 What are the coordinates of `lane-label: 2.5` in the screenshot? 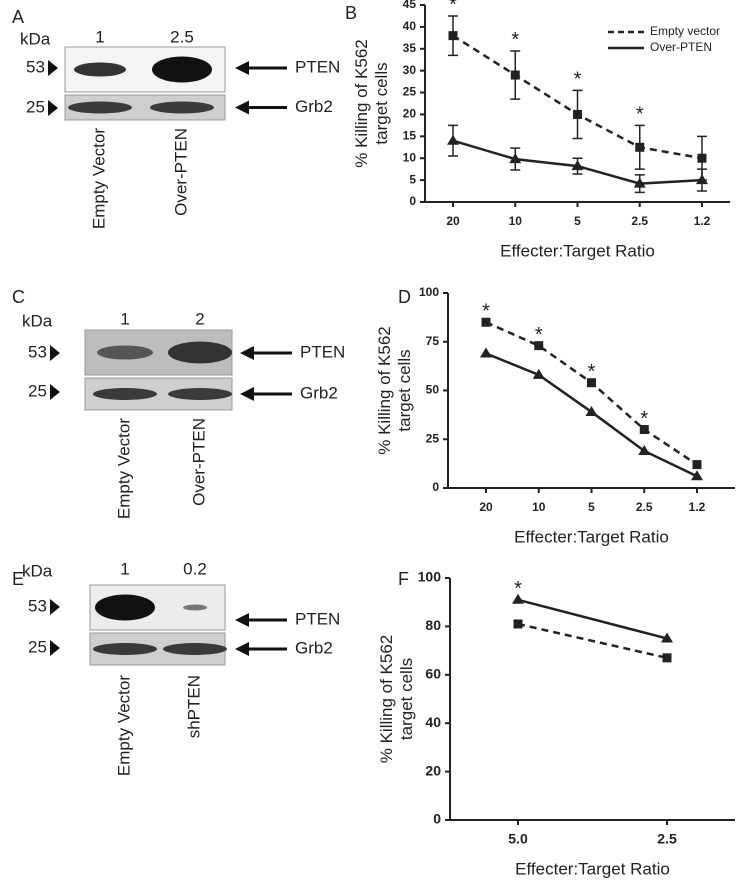 It's located at (182, 36).